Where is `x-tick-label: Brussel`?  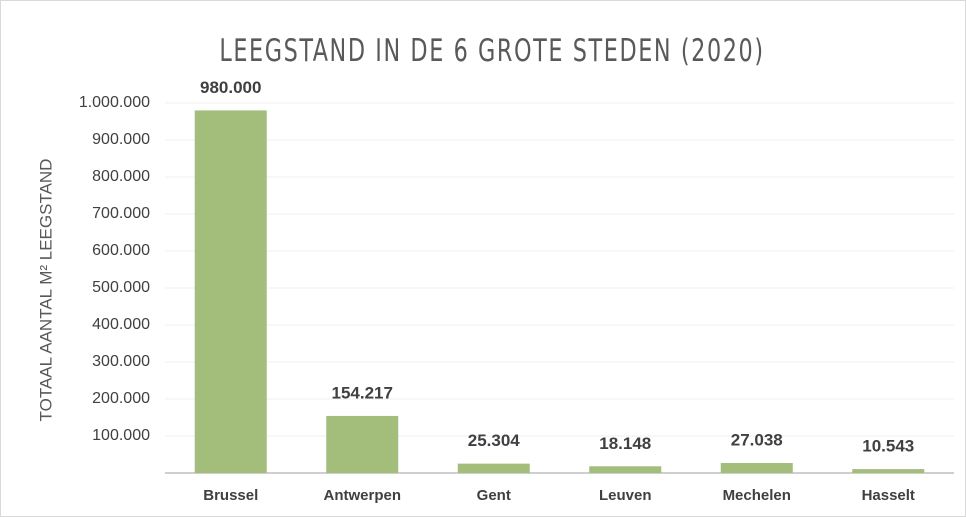
x-tick-label: Brussel is located at coordinates (230, 495).